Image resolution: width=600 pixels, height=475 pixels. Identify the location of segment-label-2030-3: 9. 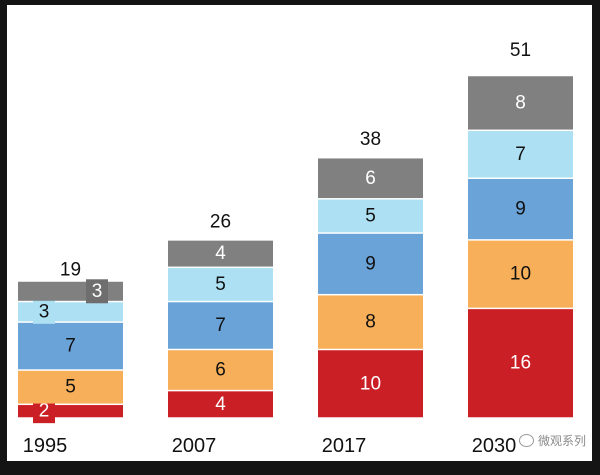
(520, 209).